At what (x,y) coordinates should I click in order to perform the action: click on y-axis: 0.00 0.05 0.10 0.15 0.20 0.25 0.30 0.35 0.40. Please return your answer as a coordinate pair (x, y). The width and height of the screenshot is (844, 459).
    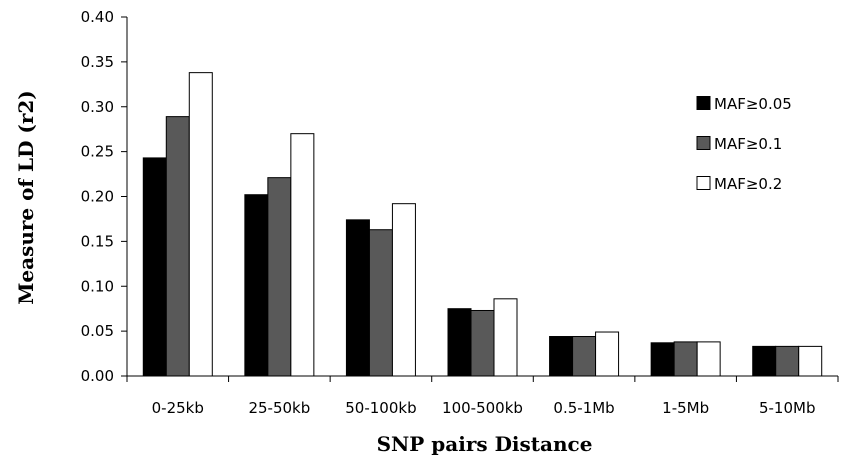
    Looking at the image, I should click on (104, 196).